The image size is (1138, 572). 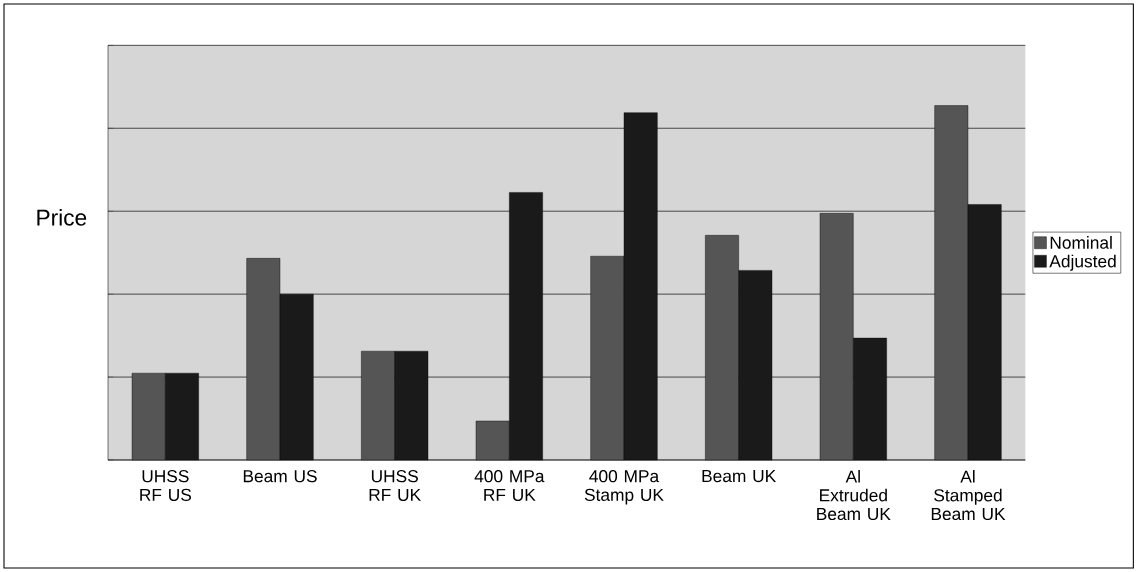 What do you see at coordinates (166, 485) in the screenshot?
I see `x-tick-label: UHSS RF US` at bounding box center [166, 485].